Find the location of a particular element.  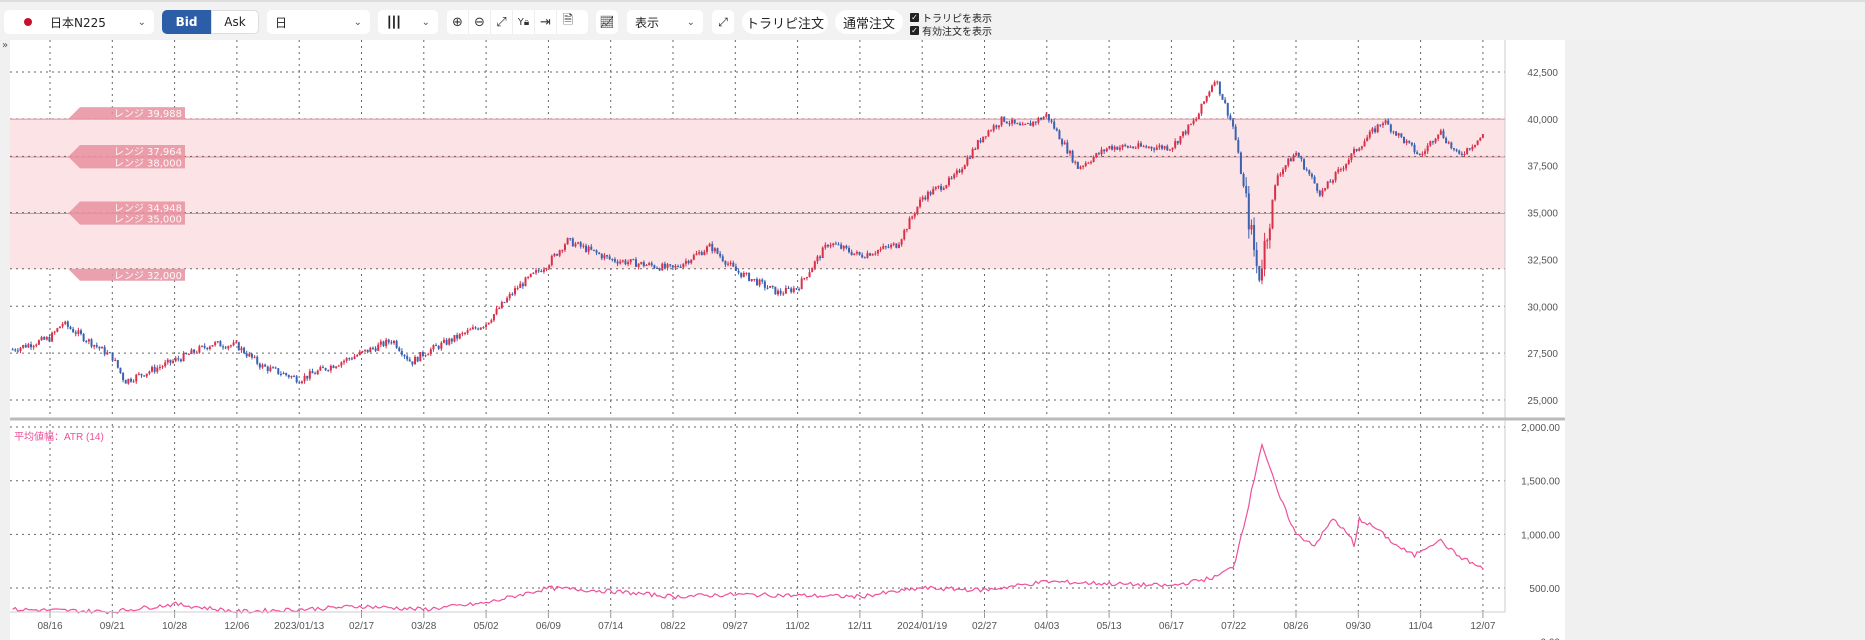

range-label-tag is located at coordinates (126, 151).